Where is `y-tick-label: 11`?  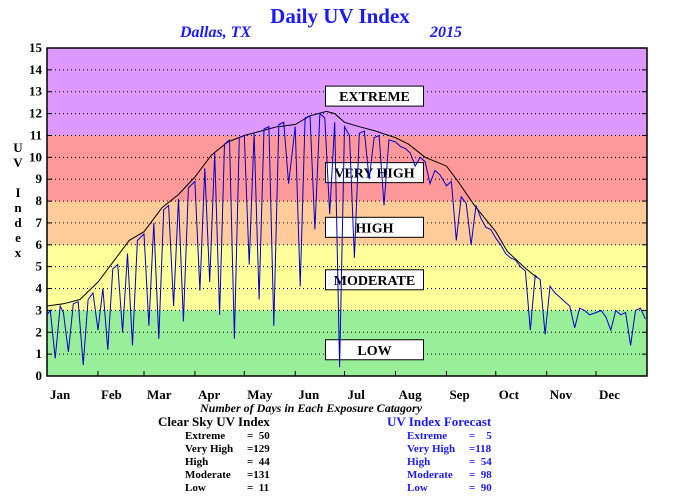
y-tick-label: 11 is located at coordinates (36, 134).